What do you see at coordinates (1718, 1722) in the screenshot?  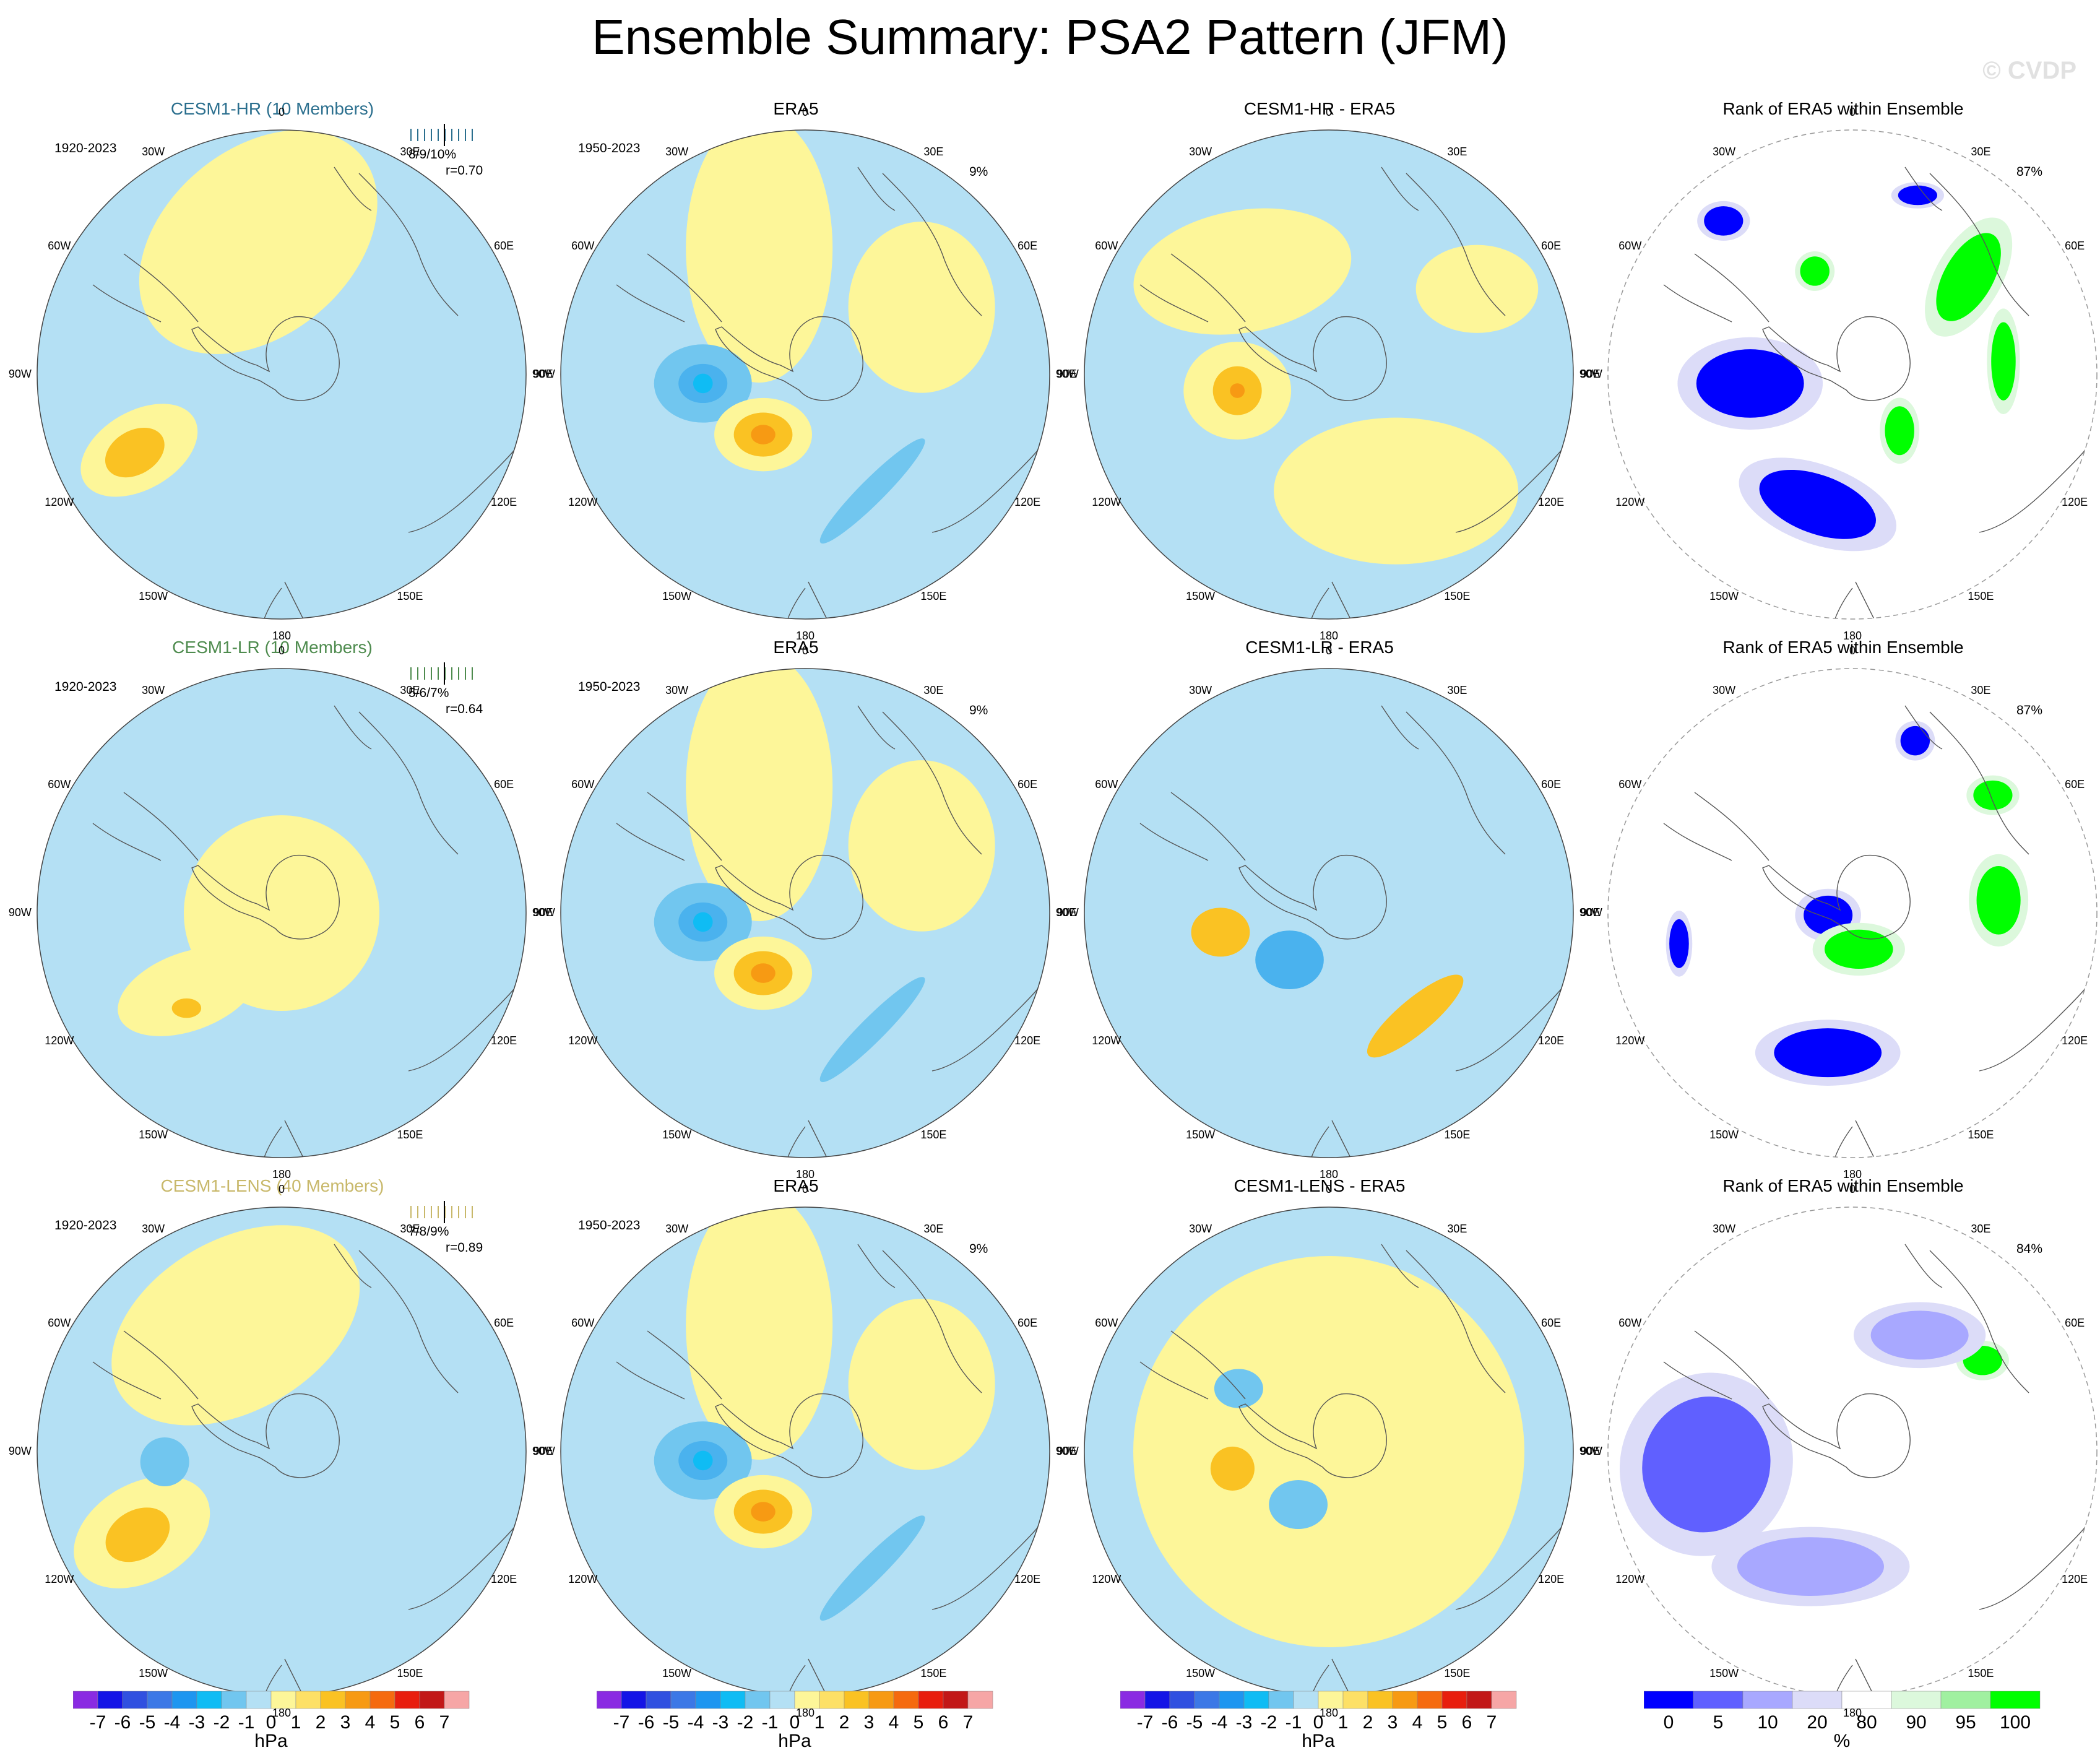 I see `colorbar-tick-5: 5` at bounding box center [1718, 1722].